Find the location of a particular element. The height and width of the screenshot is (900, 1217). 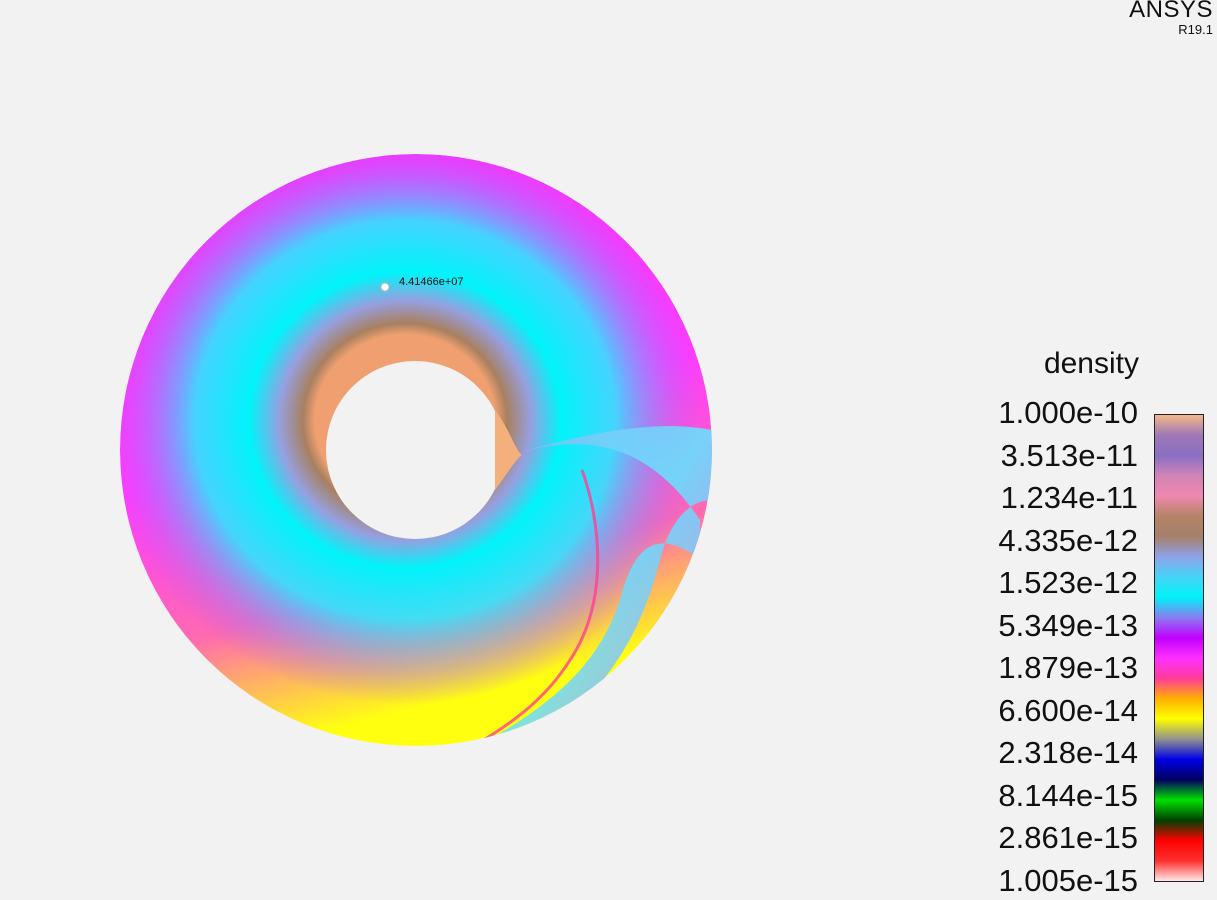

legend-label: 1.005e-15 is located at coordinates (1068, 880).